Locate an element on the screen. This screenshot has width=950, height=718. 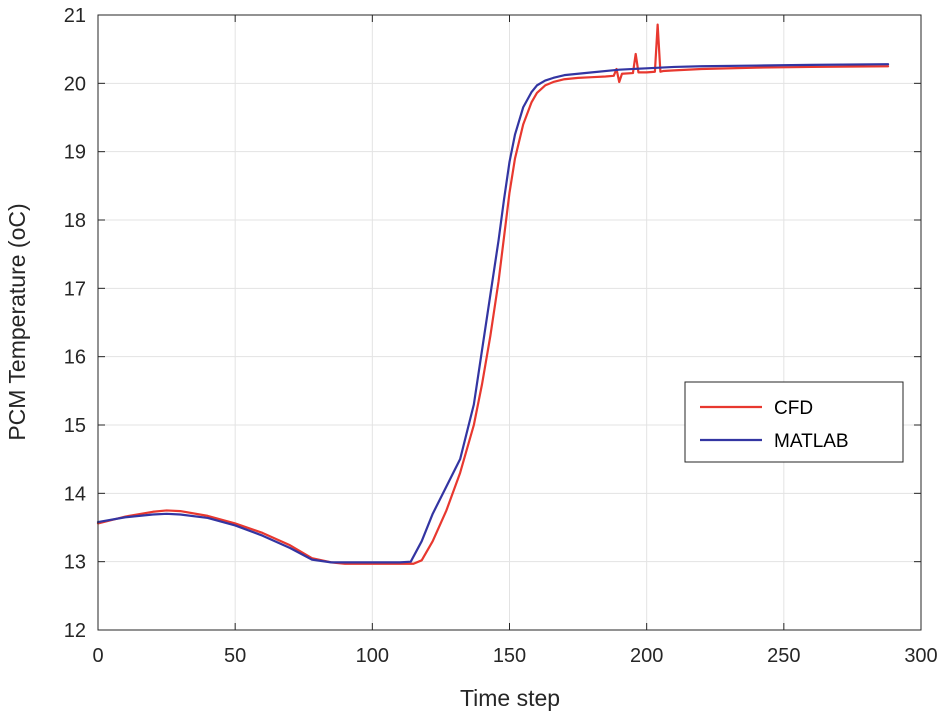
x-tick-label: 250 is located at coordinates (783, 656).